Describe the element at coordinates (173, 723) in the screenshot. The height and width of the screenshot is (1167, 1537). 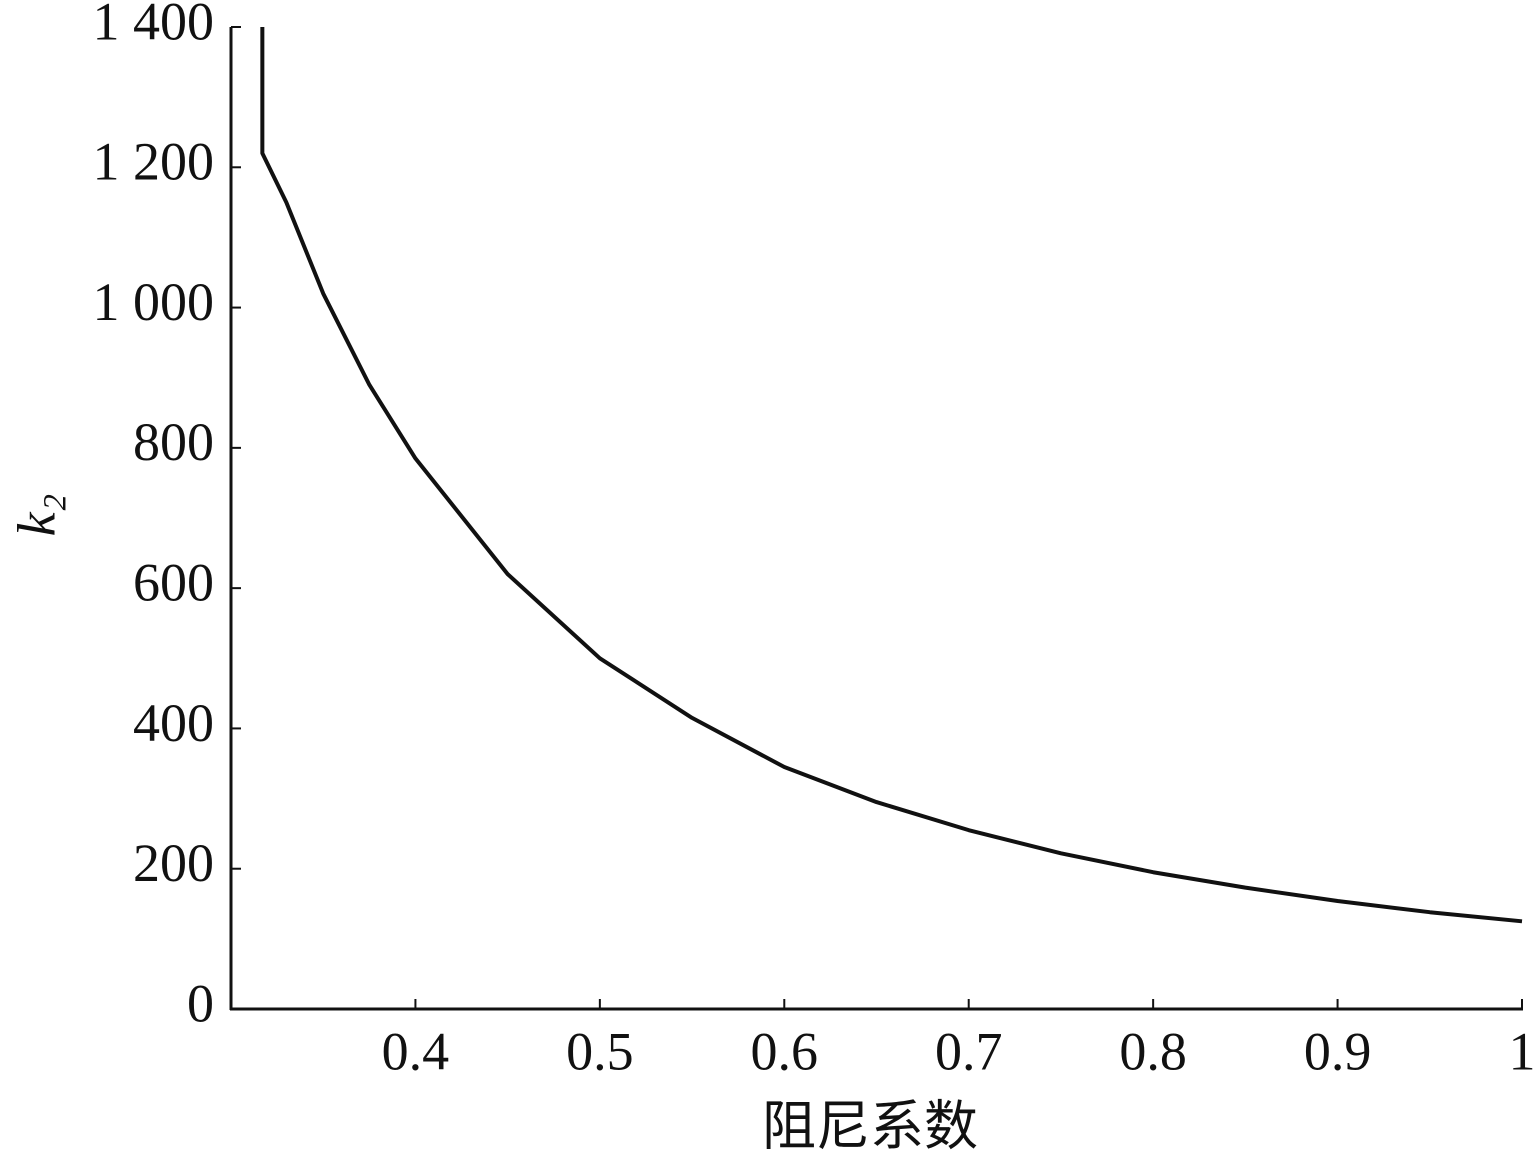
I see `y-tick-label: 400` at that location.